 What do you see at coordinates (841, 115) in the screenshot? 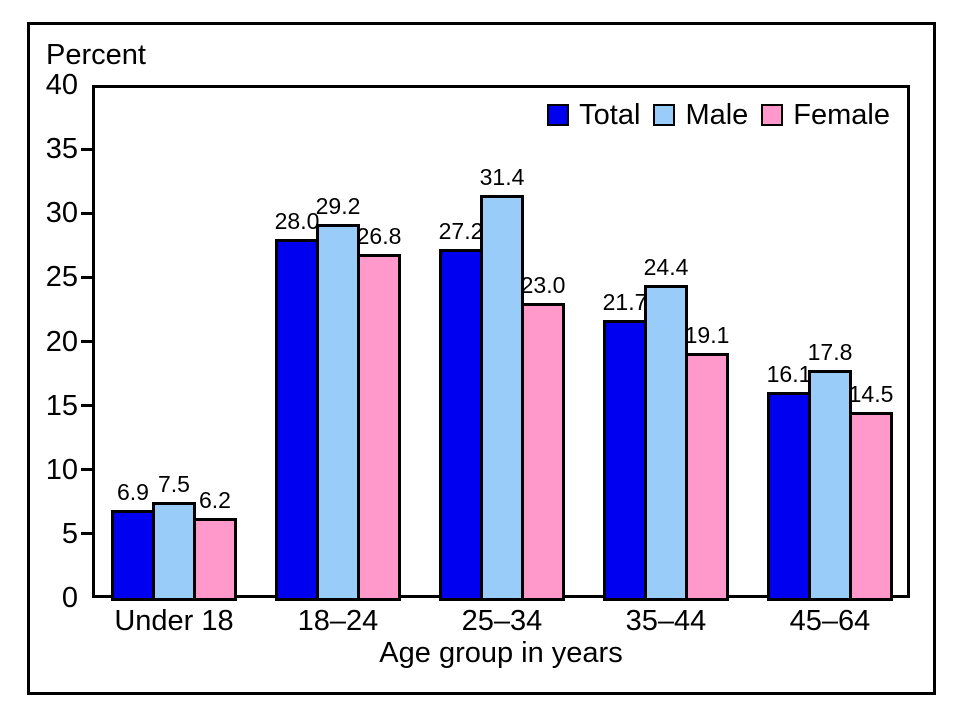
I see `legend-label-female: Female` at bounding box center [841, 115].